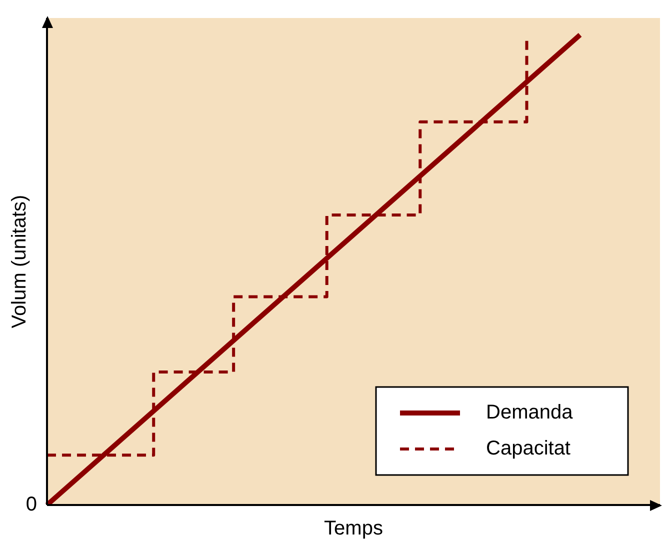  Describe the element at coordinates (353, 529) in the screenshot. I see `x-axis-title: Temps` at that location.